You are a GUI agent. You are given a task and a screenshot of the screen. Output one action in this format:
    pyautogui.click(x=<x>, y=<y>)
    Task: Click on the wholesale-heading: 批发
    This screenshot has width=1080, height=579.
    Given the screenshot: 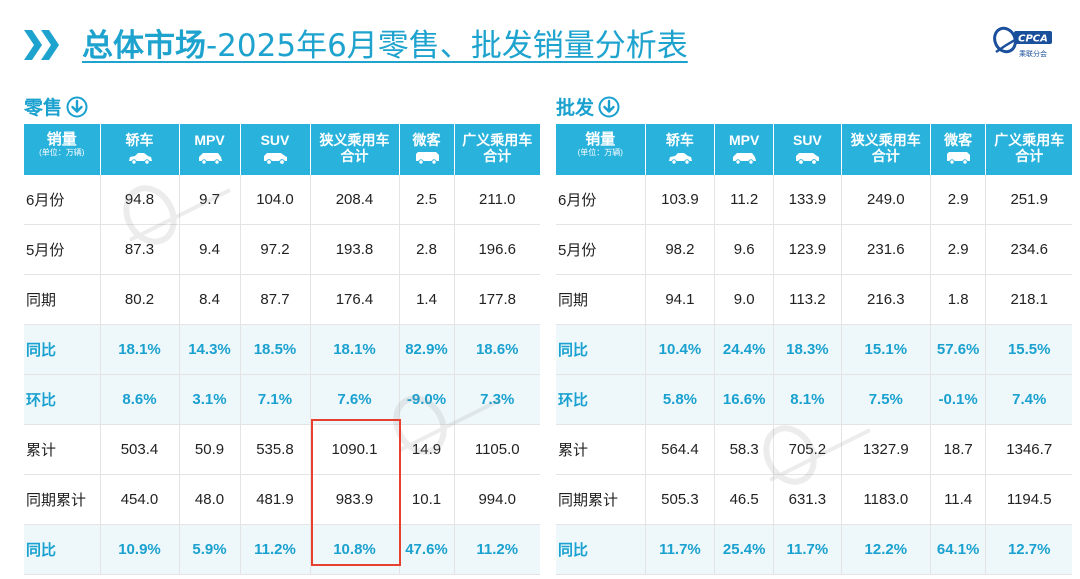 What is the action you would take?
    pyautogui.click(x=588, y=107)
    